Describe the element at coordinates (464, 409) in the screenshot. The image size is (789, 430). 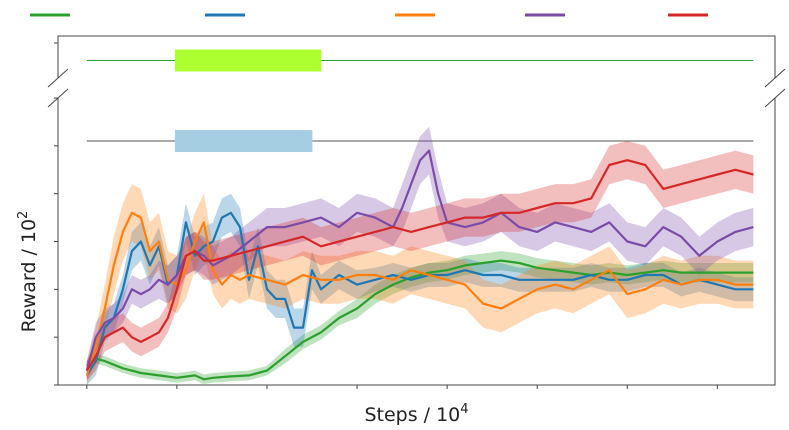
I see `x-axis-title-exponent: 4` at that location.